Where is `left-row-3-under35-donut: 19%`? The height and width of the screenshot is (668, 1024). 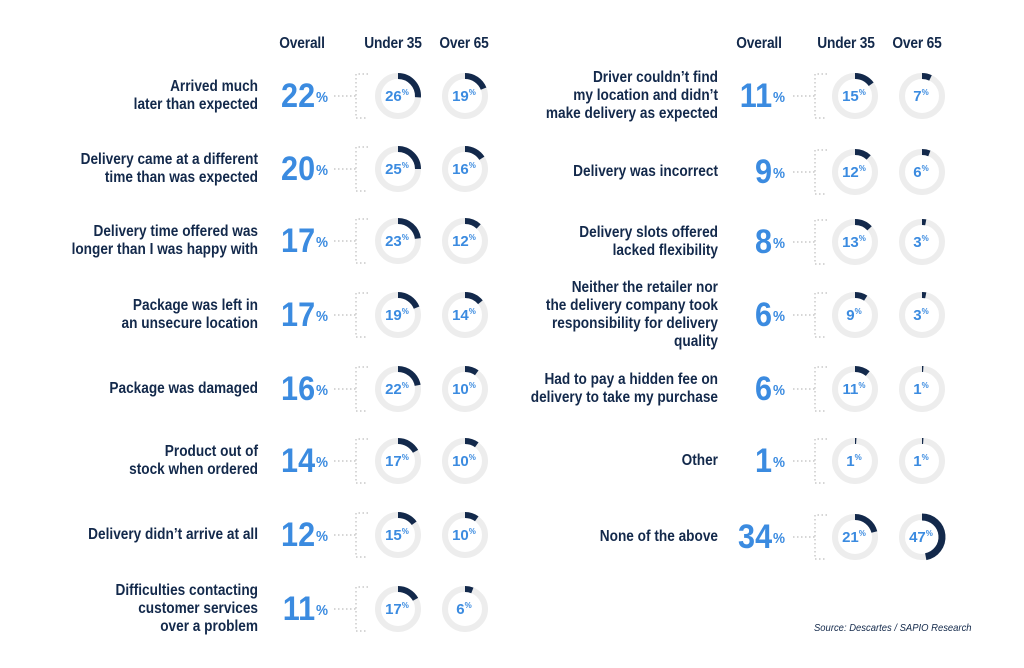
left-row-3-under35-donut: 19% is located at coordinates (398, 315).